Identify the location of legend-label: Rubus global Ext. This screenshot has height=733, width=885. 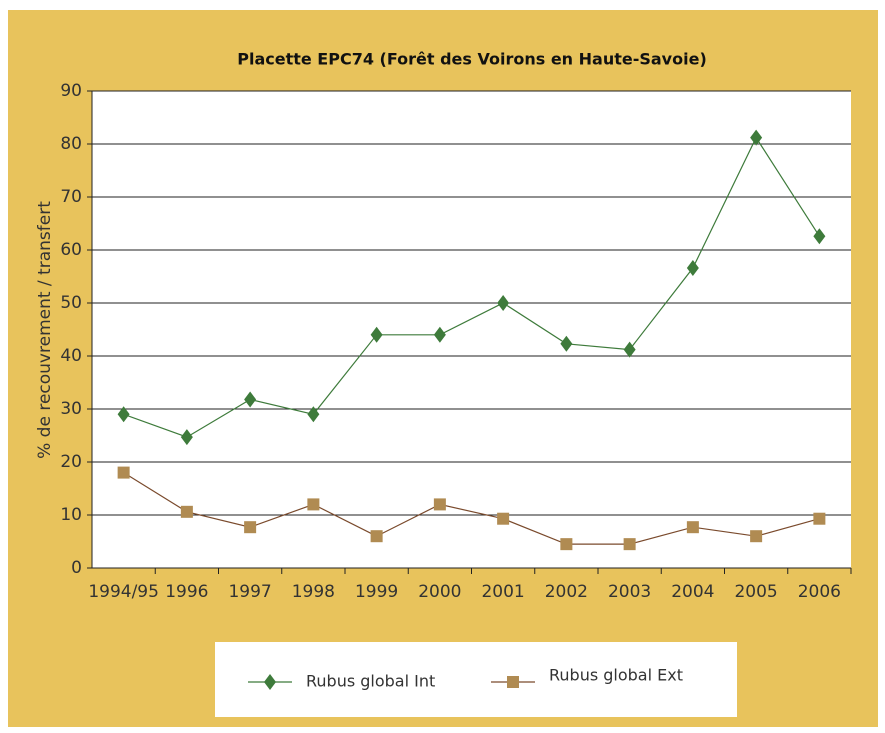
(616, 675).